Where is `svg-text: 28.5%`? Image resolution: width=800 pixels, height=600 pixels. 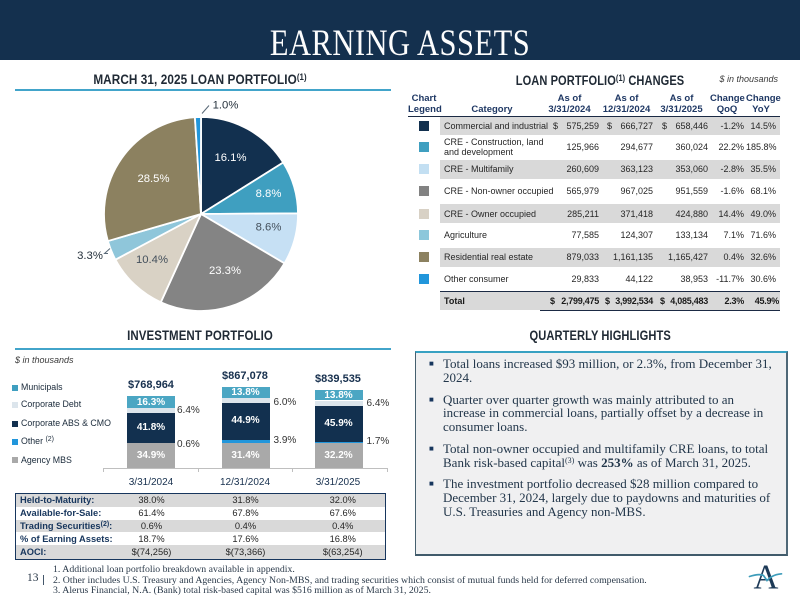 svg-text: 28.5% is located at coordinates (153, 179).